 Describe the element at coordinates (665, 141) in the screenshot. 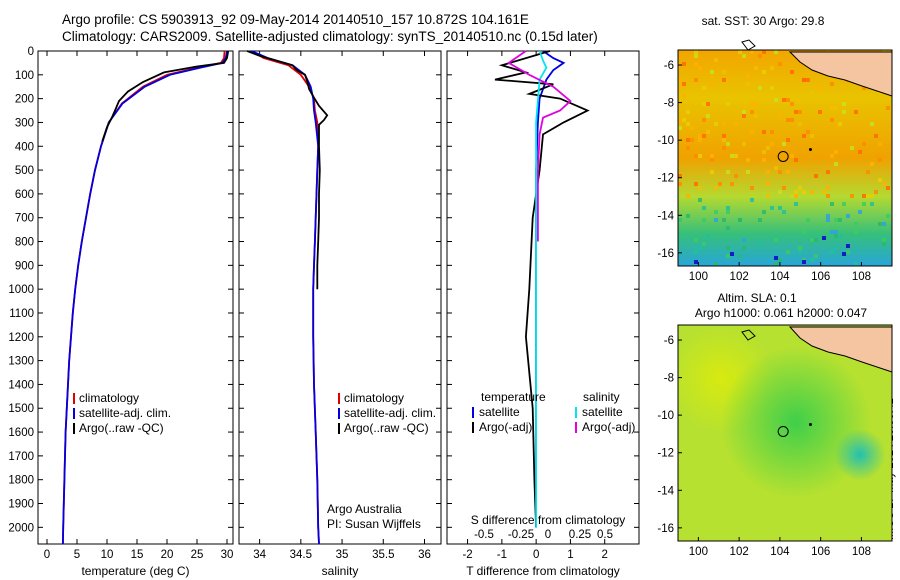

I see `sst-ytick-label: -10` at that location.